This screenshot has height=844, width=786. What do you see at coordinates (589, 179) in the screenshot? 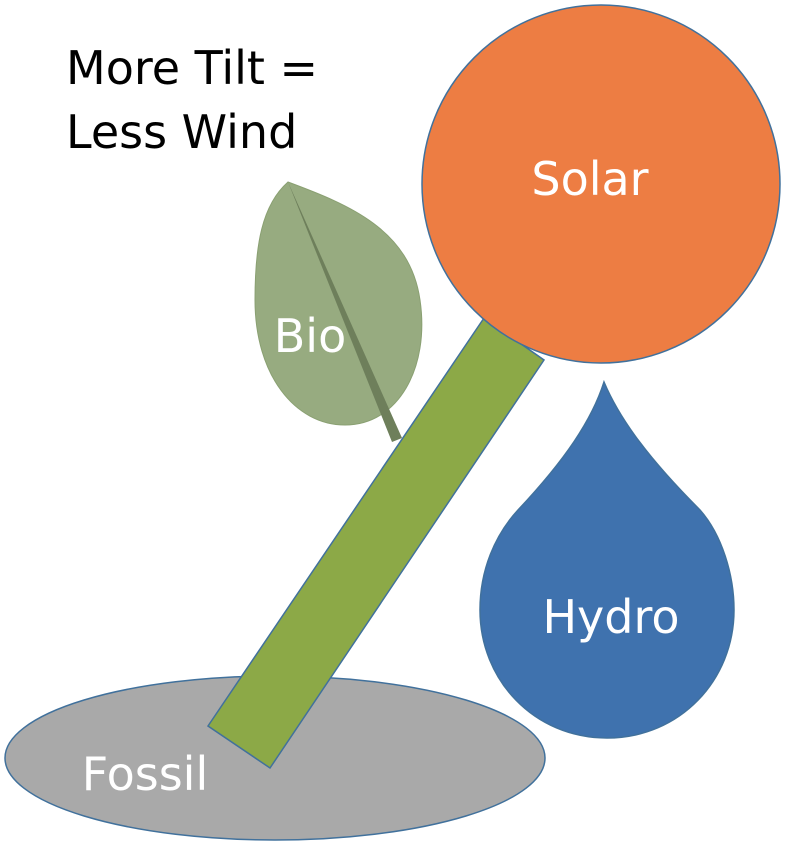
I see `solar-label: Solar` at bounding box center [589, 179].